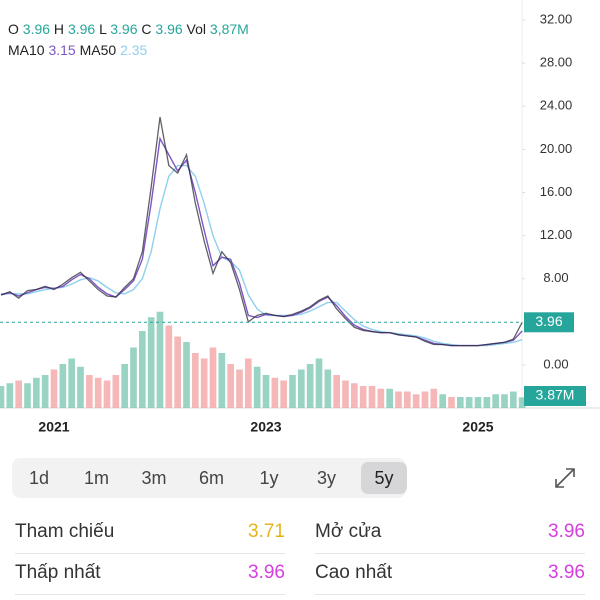 Image resolution: width=600 pixels, height=600 pixels. What do you see at coordinates (354, 572) in the screenshot?
I see `stat-label: Cao nhất` at bounding box center [354, 572].